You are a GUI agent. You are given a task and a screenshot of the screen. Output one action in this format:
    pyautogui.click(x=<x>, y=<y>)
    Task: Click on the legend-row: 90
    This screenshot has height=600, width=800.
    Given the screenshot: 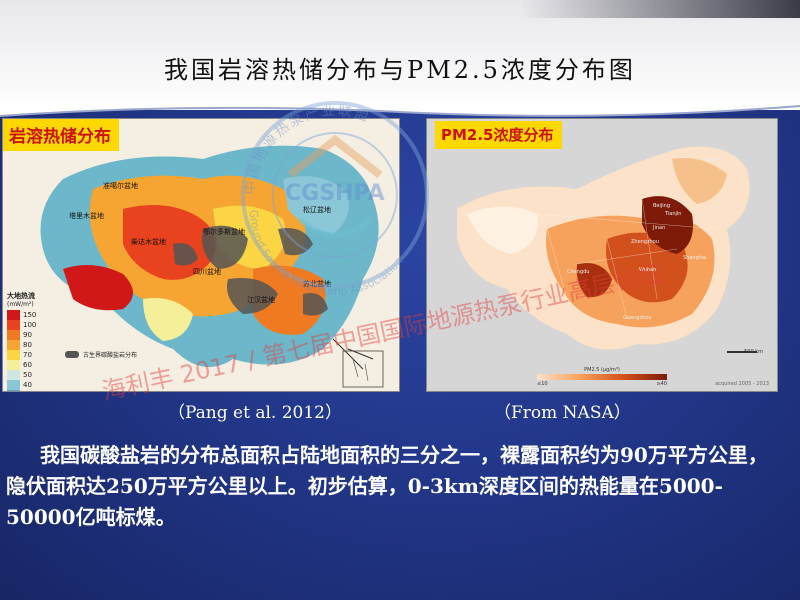 What is the action you would take?
    pyautogui.click(x=27, y=335)
    